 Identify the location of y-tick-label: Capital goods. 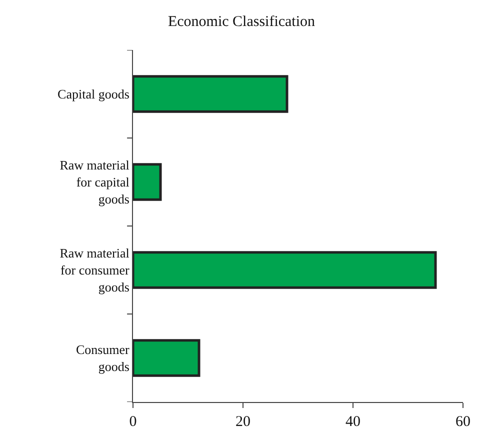
(94, 94).